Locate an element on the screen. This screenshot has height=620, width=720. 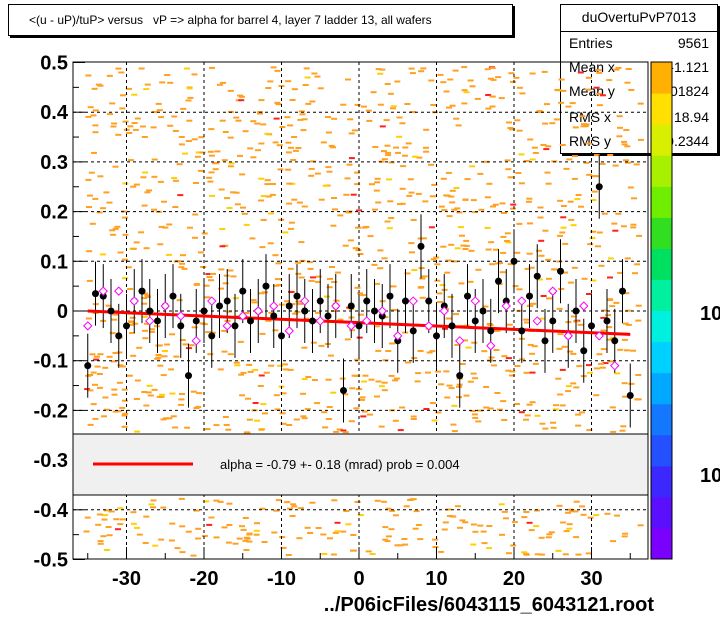
stats-value: 18.94 is located at coordinates (691, 117).